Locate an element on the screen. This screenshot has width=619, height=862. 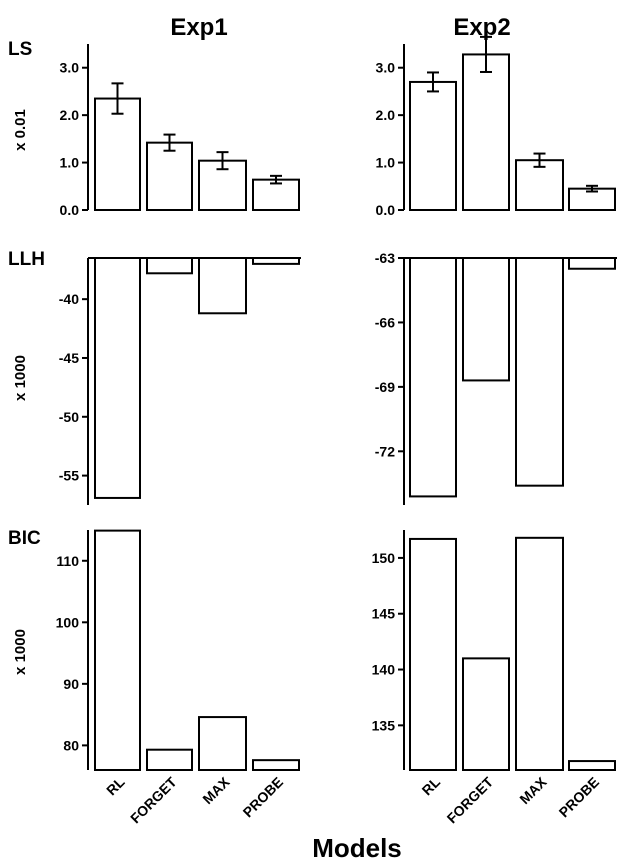
row-label-ls: LS is located at coordinates (20, 49).